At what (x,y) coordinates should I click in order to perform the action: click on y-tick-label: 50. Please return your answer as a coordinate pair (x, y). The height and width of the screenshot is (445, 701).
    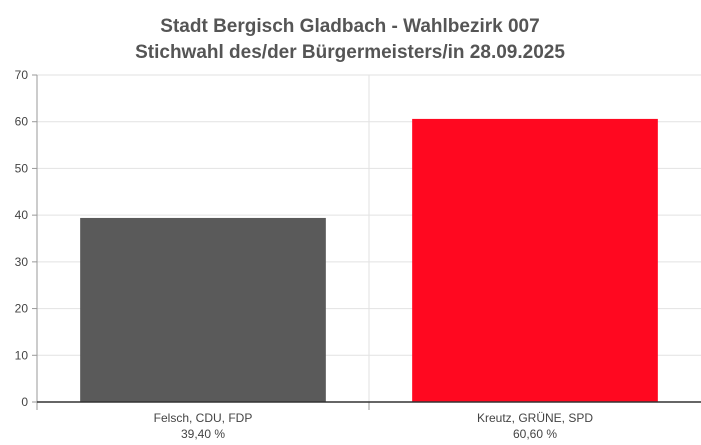
    Looking at the image, I should click on (22, 168).